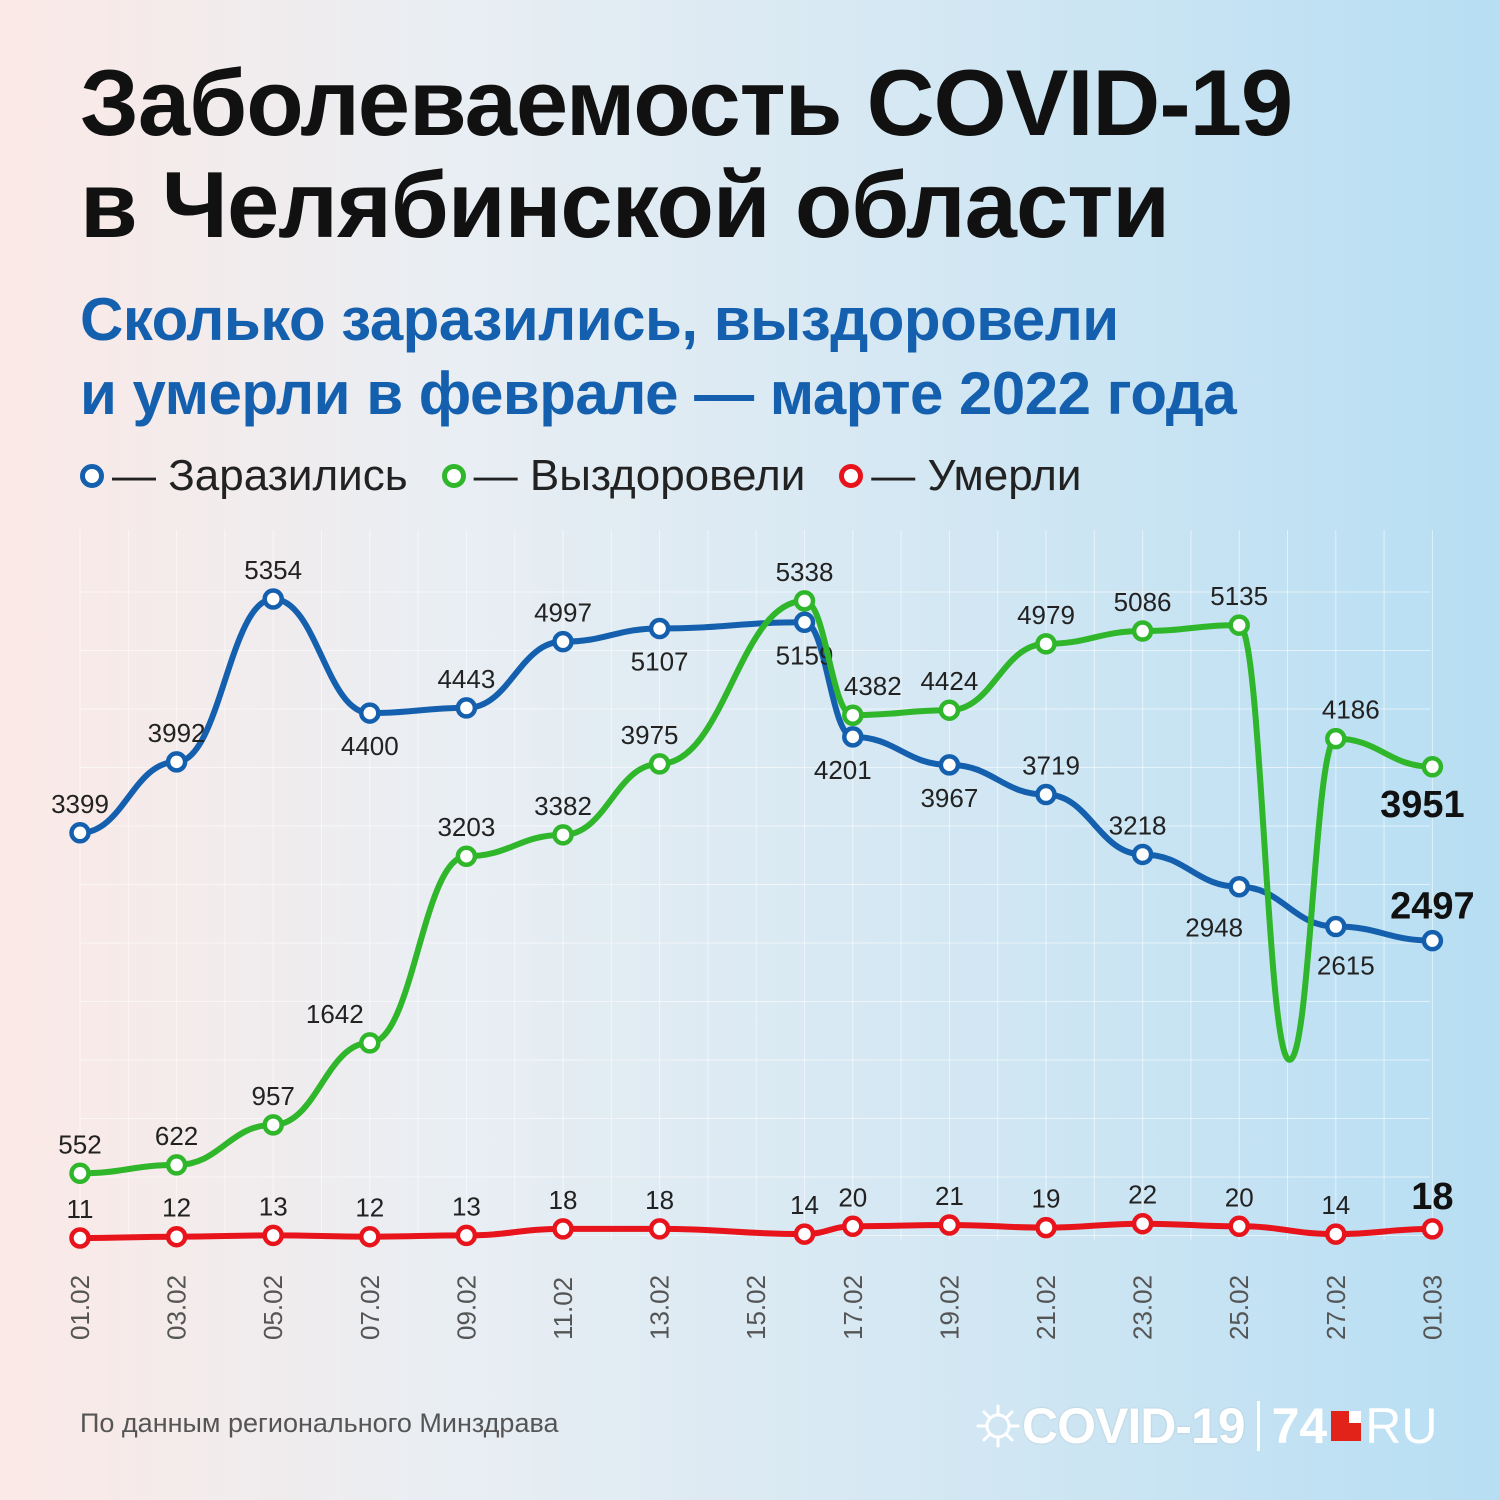 The height and width of the screenshot is (1500, 1500). What do you see at coordinates (369, 1208) in the screenshot?
I see `data-label-deaths: 12` at bounding box center [369, 1208].